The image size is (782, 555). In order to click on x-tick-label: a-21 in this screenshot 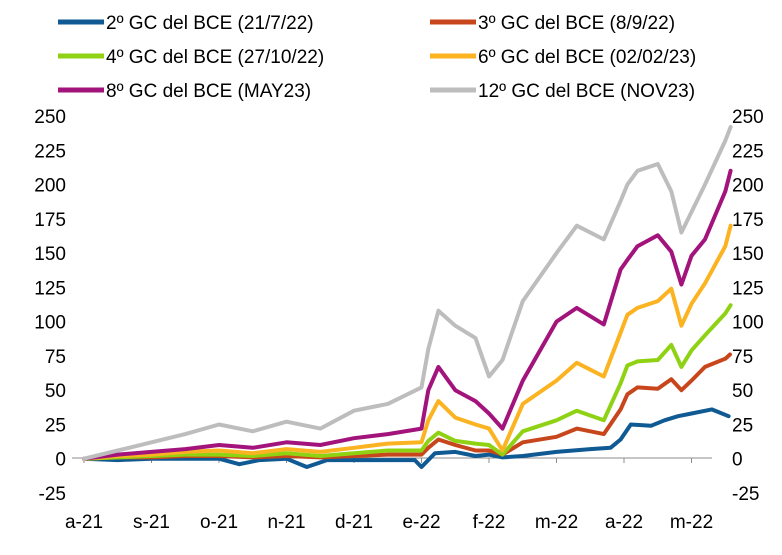, I will do `click(84, 522)`.